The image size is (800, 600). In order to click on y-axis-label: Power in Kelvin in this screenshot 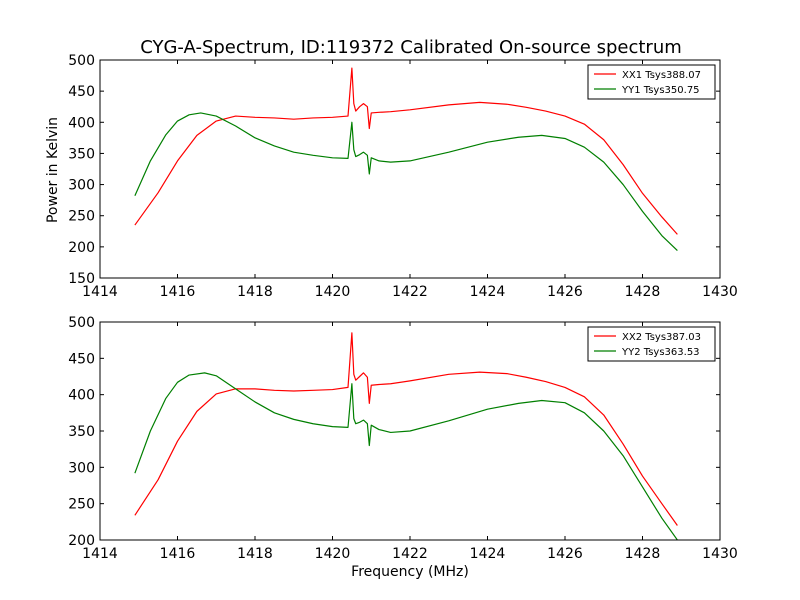, I will do `click(53, 170)`.